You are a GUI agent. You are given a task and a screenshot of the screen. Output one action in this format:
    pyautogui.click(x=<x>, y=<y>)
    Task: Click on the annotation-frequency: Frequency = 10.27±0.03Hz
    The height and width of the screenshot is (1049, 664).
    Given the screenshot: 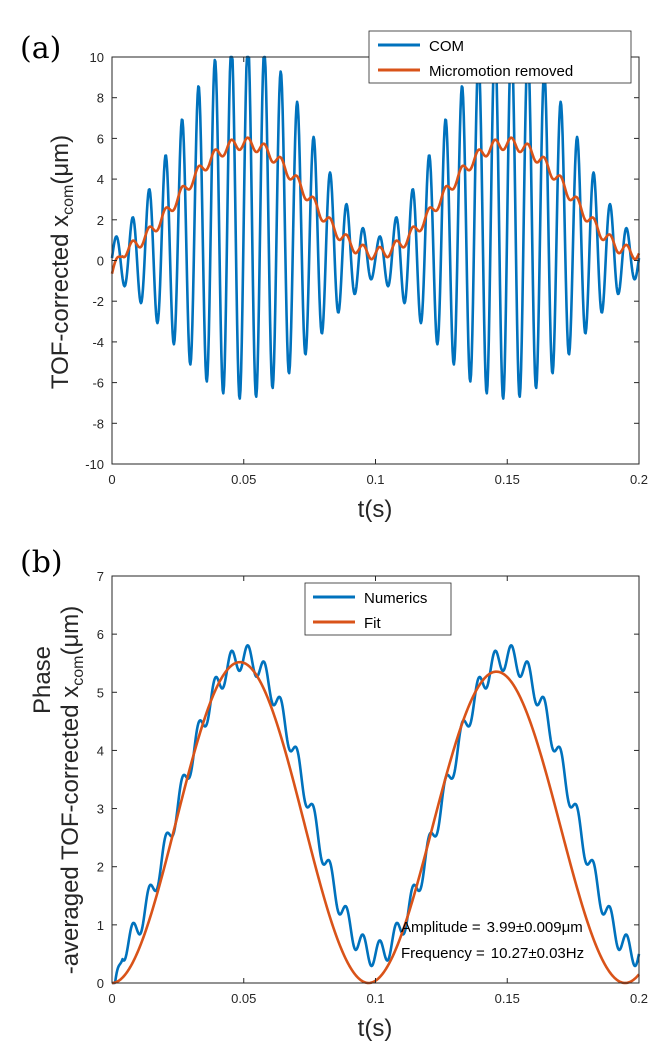 What is the action you would take?
    pyautogui.click(x=492, y=953)
    